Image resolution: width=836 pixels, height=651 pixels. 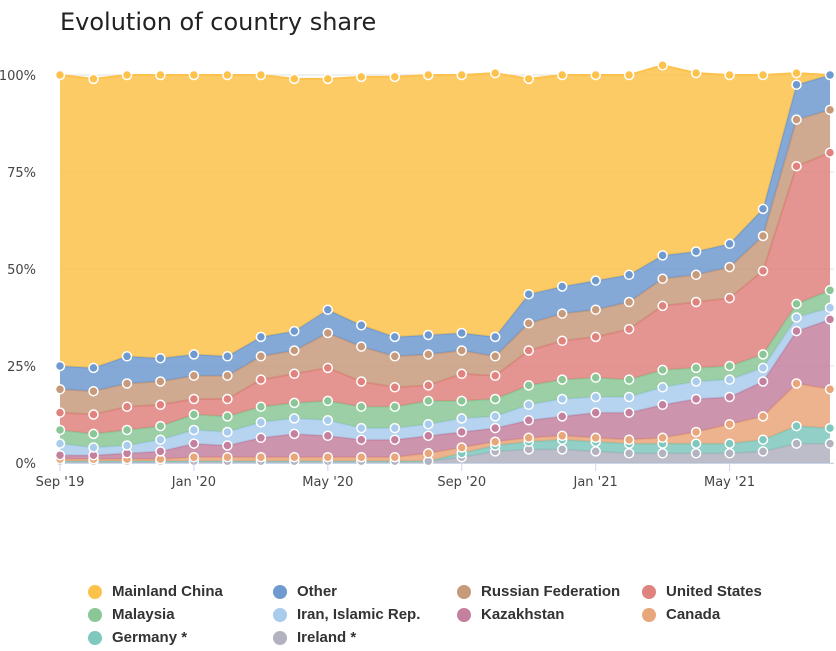 I want to click on legend-item-ireland: Ireland *, so click(x=365, y=637).